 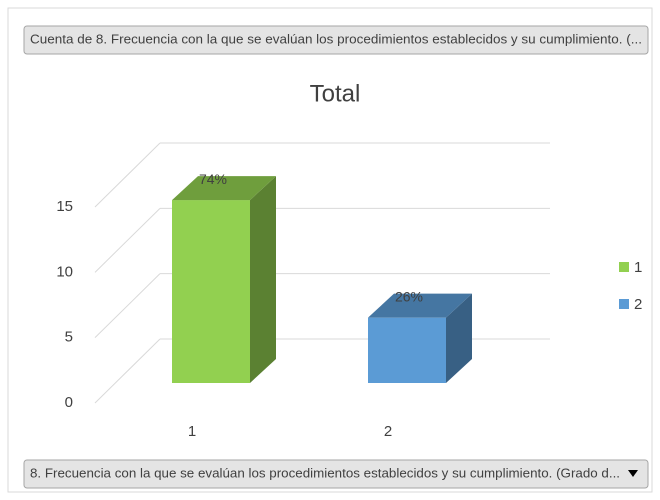 I want to click on x-tick-label: 2, so click(x=388, y=431).